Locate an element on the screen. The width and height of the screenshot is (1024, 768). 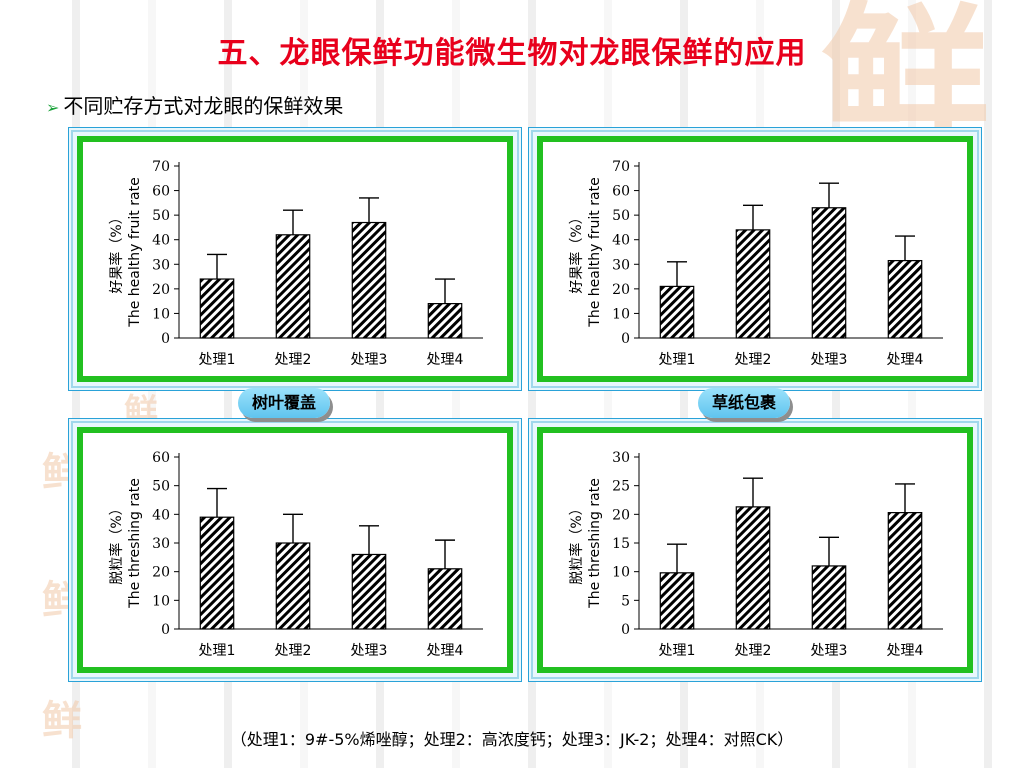
tag-paper-wrap: 草纸包裹 is located at coordinates (744, 403).